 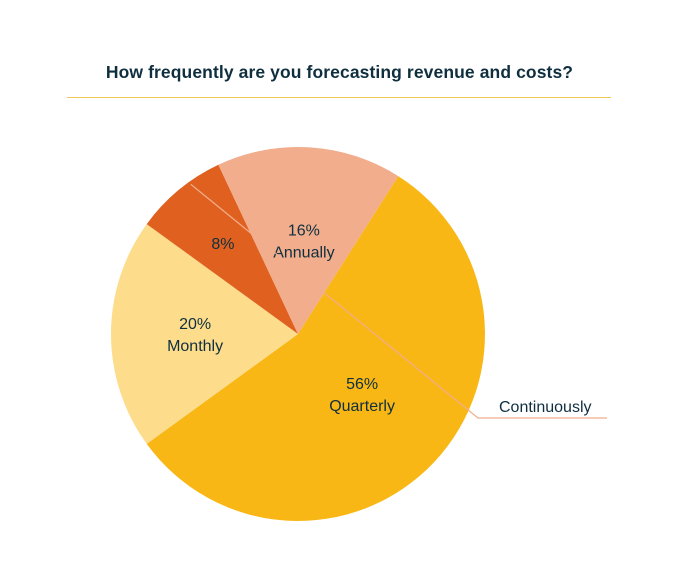 I want to click on pie-category-quarterly: Quarterly, so click(x=362, y=406).